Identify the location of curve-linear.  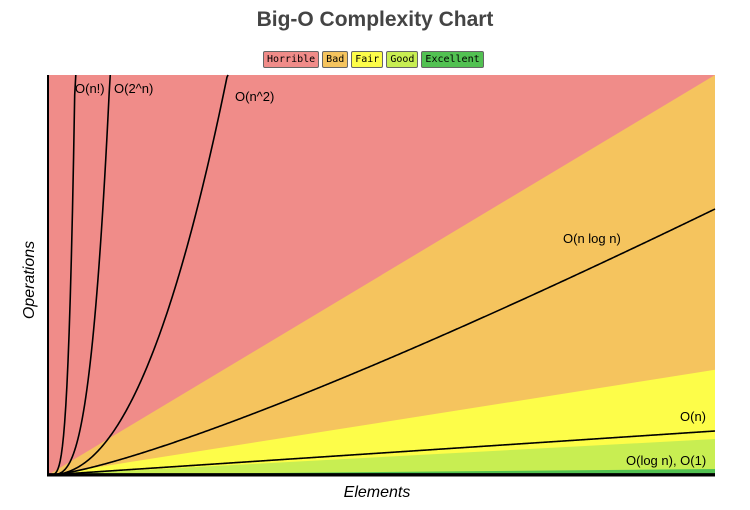
(381, 453).